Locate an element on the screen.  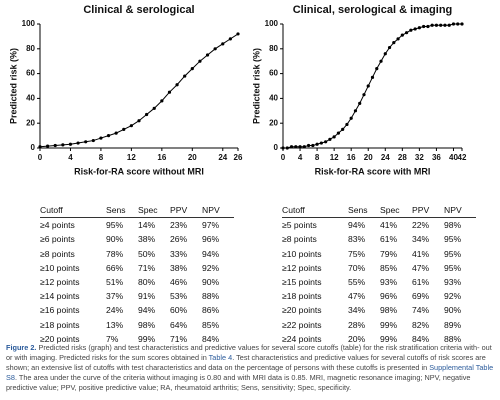
y-tick-label: 80 is located at coordinates (30, 48).